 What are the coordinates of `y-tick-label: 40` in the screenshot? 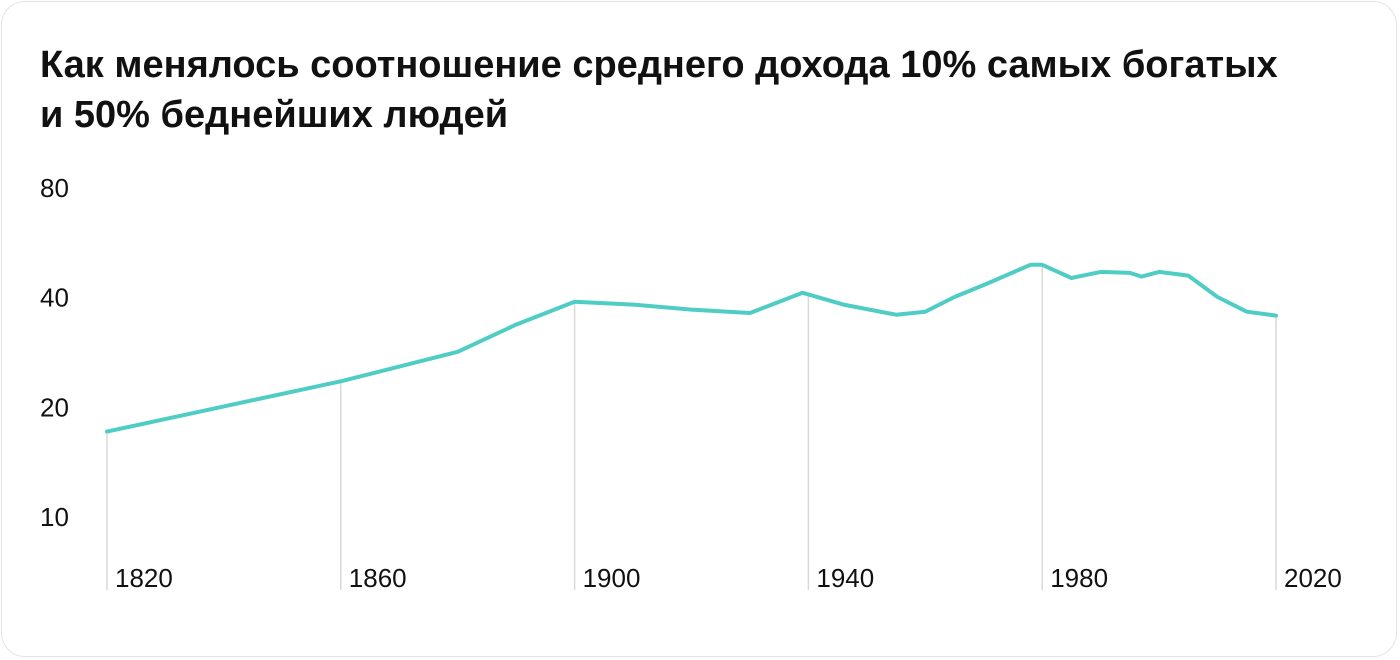 It's located at (54, 298).